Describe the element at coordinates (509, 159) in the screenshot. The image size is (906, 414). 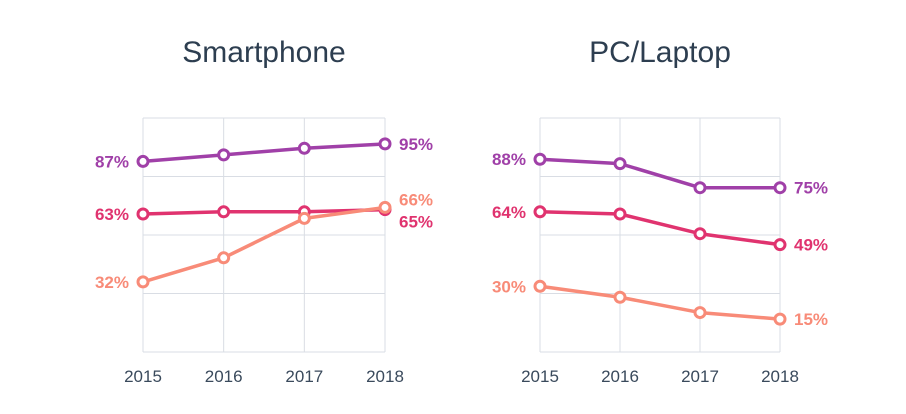
I see `start-value-label: 88%` at that location.